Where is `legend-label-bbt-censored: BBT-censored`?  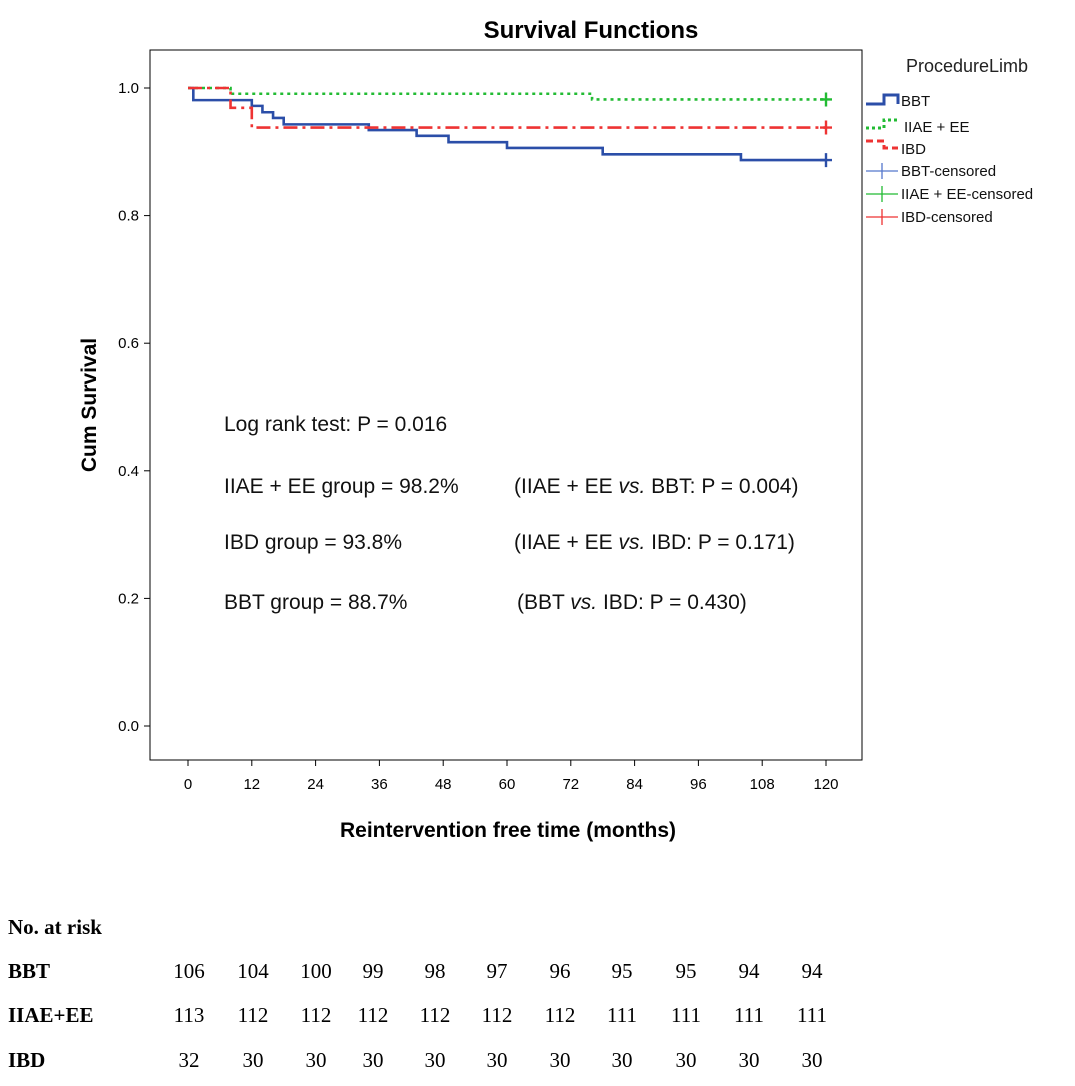
legend-label-bbt-censored: BBT-censored is located at coordinates (948, 171).